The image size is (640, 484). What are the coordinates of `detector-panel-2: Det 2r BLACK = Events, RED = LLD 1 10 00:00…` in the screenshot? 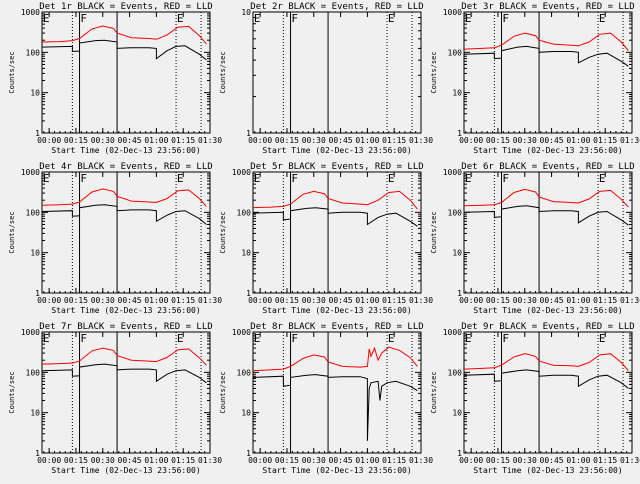 It's located at (326, 78).